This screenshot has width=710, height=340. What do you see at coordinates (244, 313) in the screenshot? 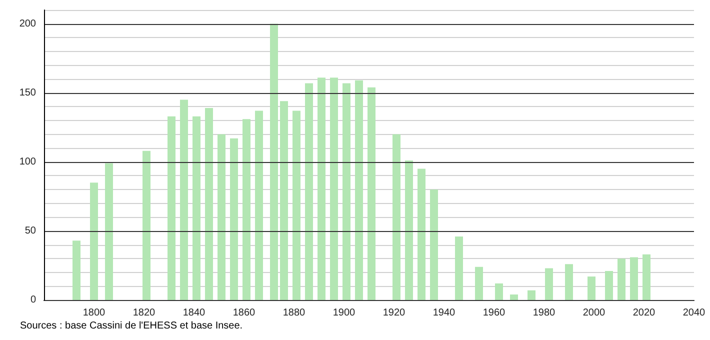
I see `x-tick-label: 1860` at bounding box center [244, 313].